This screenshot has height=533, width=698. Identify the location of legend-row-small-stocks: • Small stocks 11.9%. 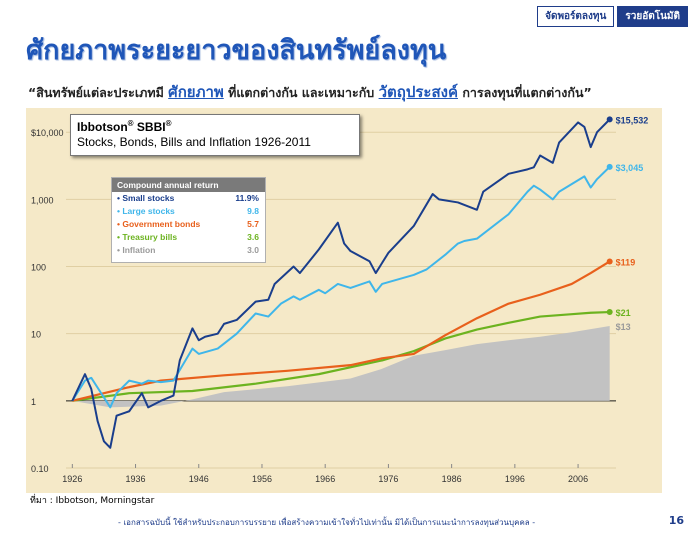
(188, 198).